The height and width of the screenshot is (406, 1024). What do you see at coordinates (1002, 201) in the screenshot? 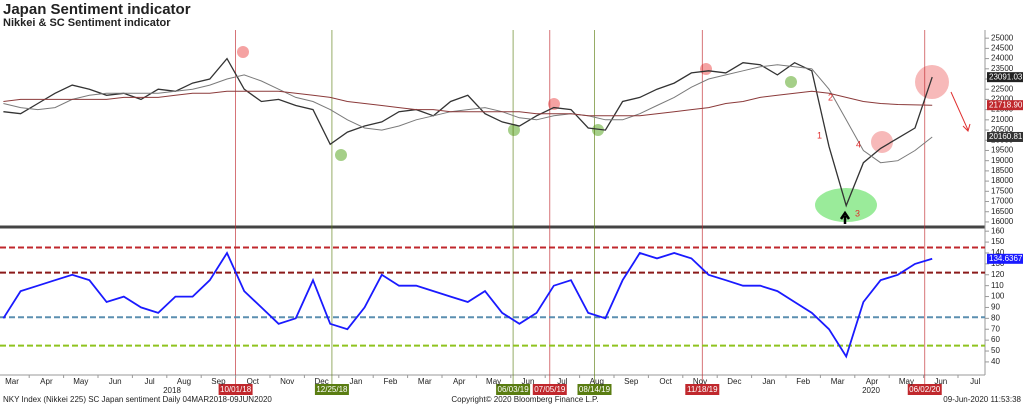
I see `y-tick-label: 17000` at bounding box center [1002, 201].